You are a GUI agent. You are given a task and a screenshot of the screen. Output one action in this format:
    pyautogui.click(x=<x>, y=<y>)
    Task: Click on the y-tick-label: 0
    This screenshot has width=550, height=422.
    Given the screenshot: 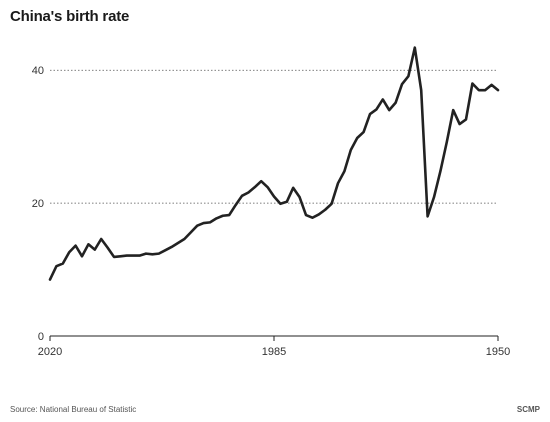 What is the action you would take?
    pyautogui.click(x=41, y=337)
    